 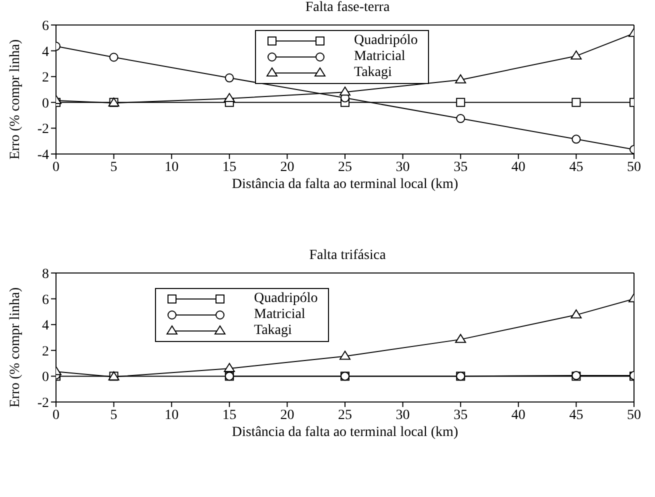 What do you see at coordinates (347, 256) in the screenshot?
I see `chart-title: Falta trifásica` at bounding box center [347, 256].